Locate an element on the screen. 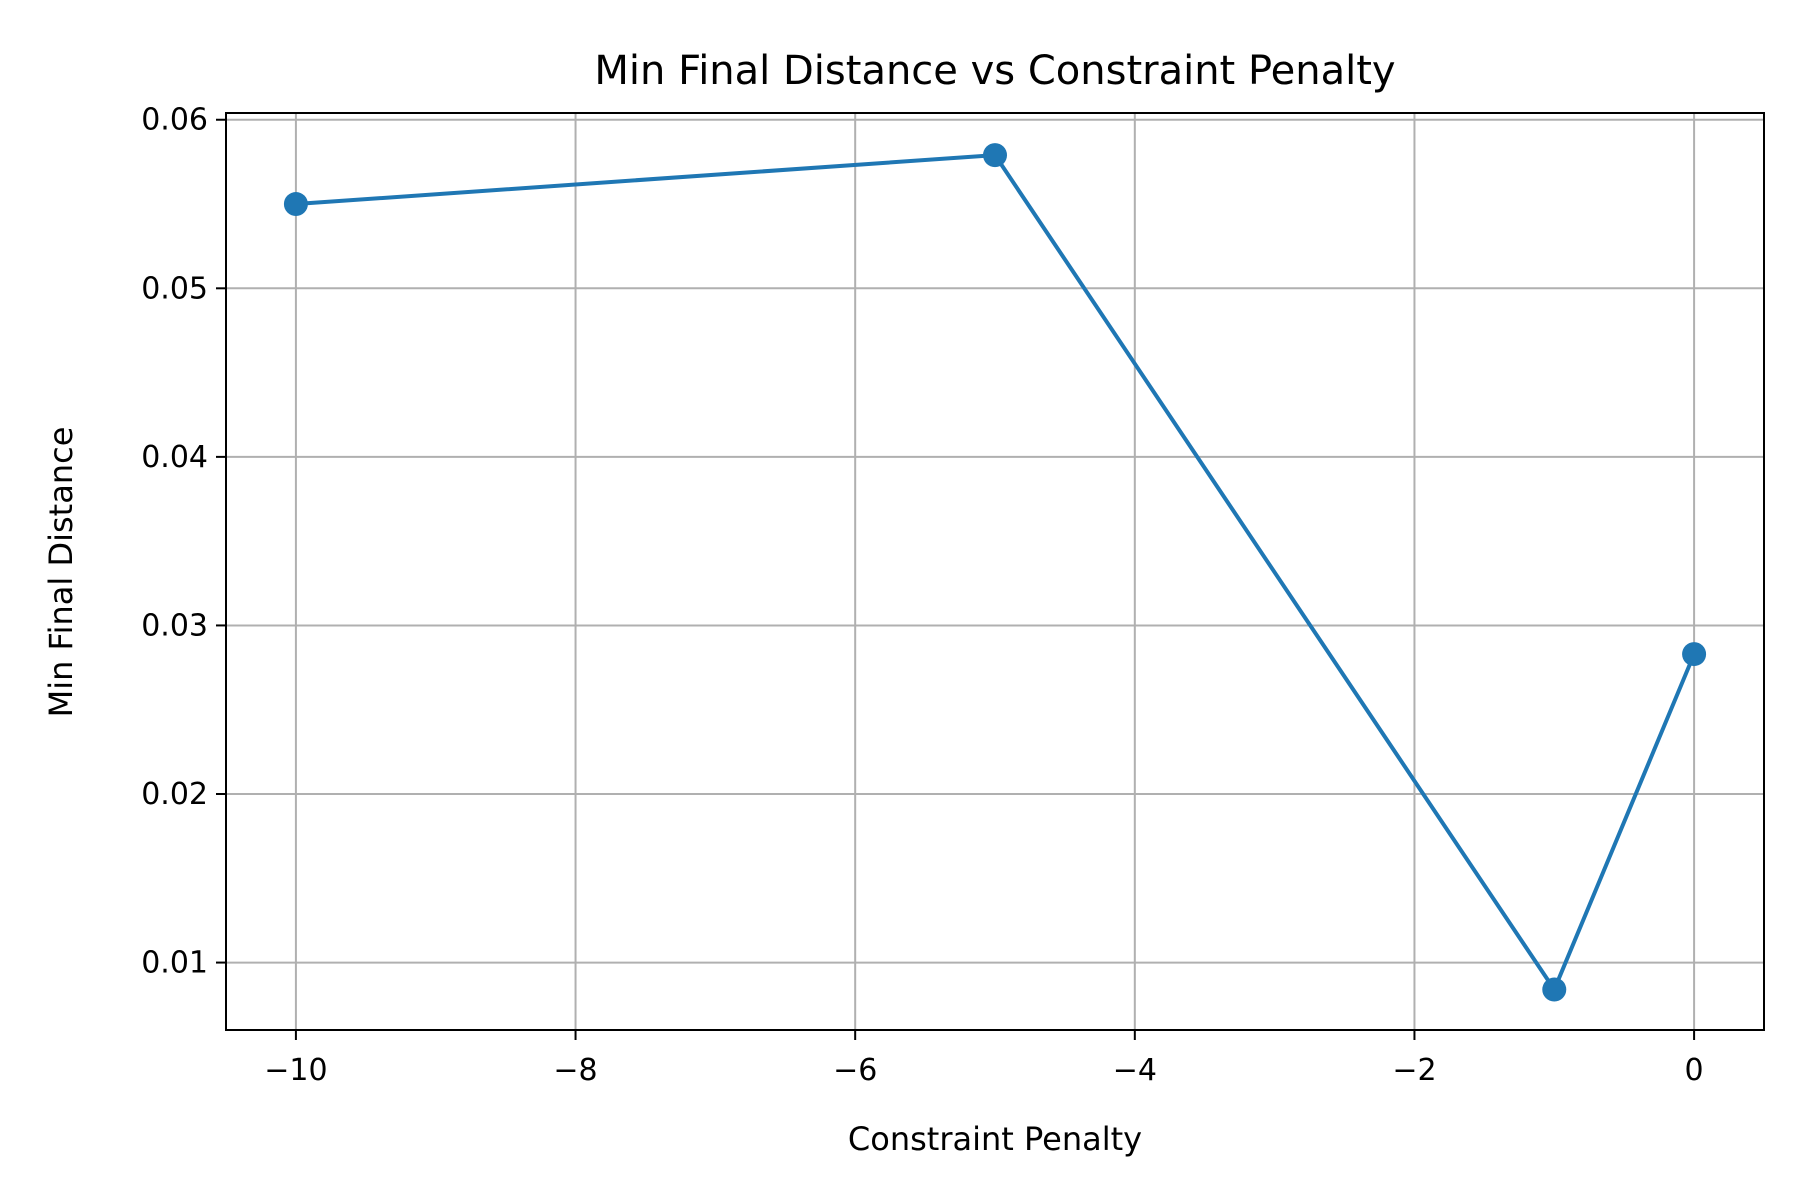  x-tick-label: 0 is located at coordinates (1694, 1070).